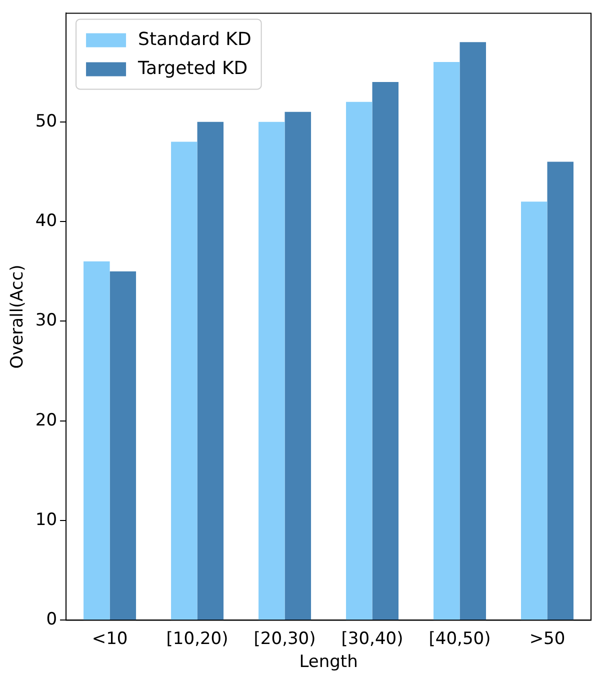 The width and height of the screenshot is (592, 677). What do you see at coordinates (46, 220) in the screenshot?
I see `y-tick-label: 40` at bounding box center [46, 220].